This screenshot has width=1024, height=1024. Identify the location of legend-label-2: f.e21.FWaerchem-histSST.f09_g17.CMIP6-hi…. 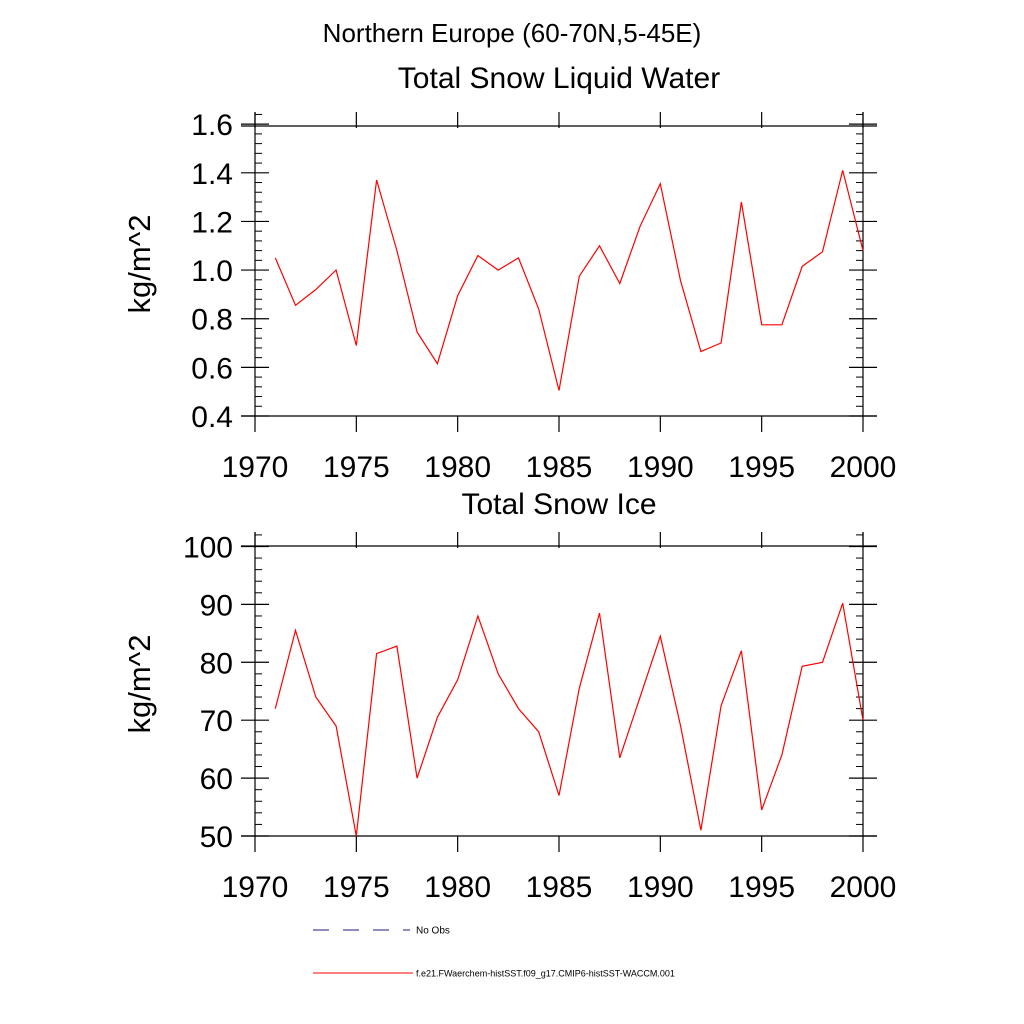
(545, 974).